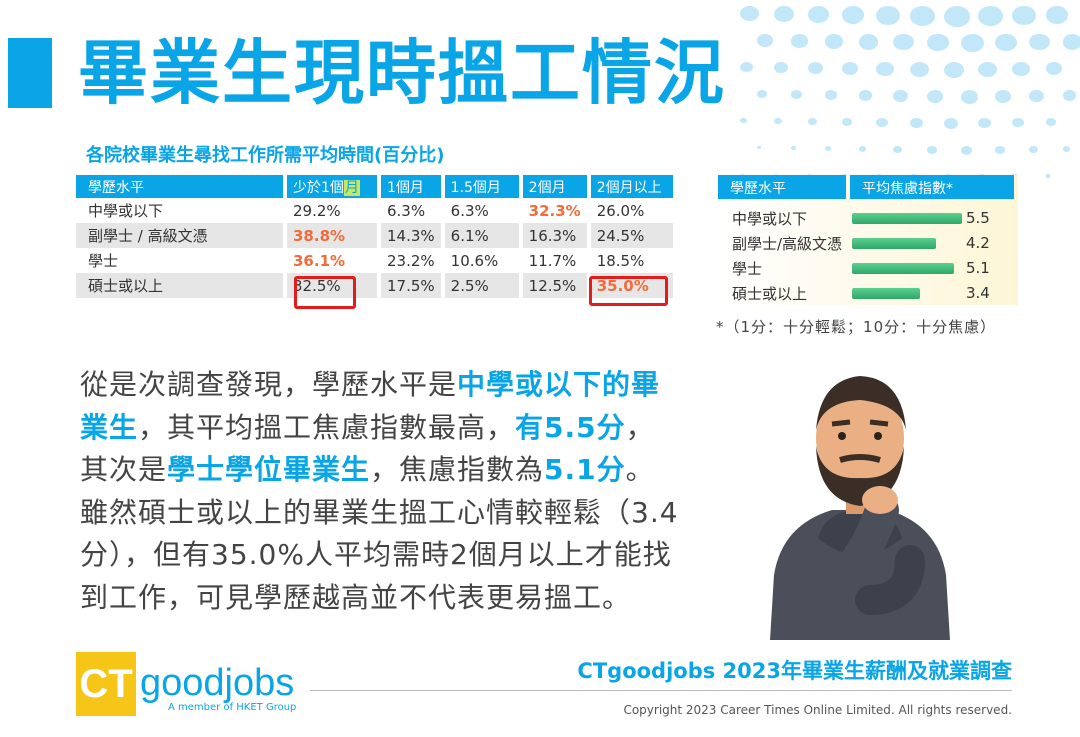 The width and height of the screenshot is (1080, 737). What do you see at coordinates (620, 260) in the screenshot?
I see `cell-value: 18.5%` at bounding box center [620, 260].